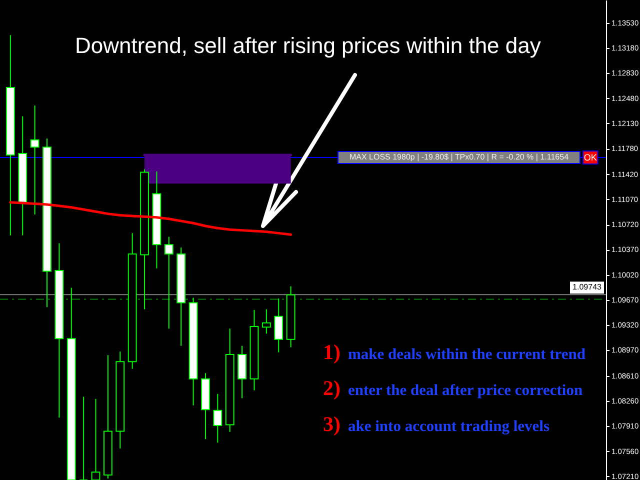  I want to click on ref-line-label: 1.09743, so click(587, 287).